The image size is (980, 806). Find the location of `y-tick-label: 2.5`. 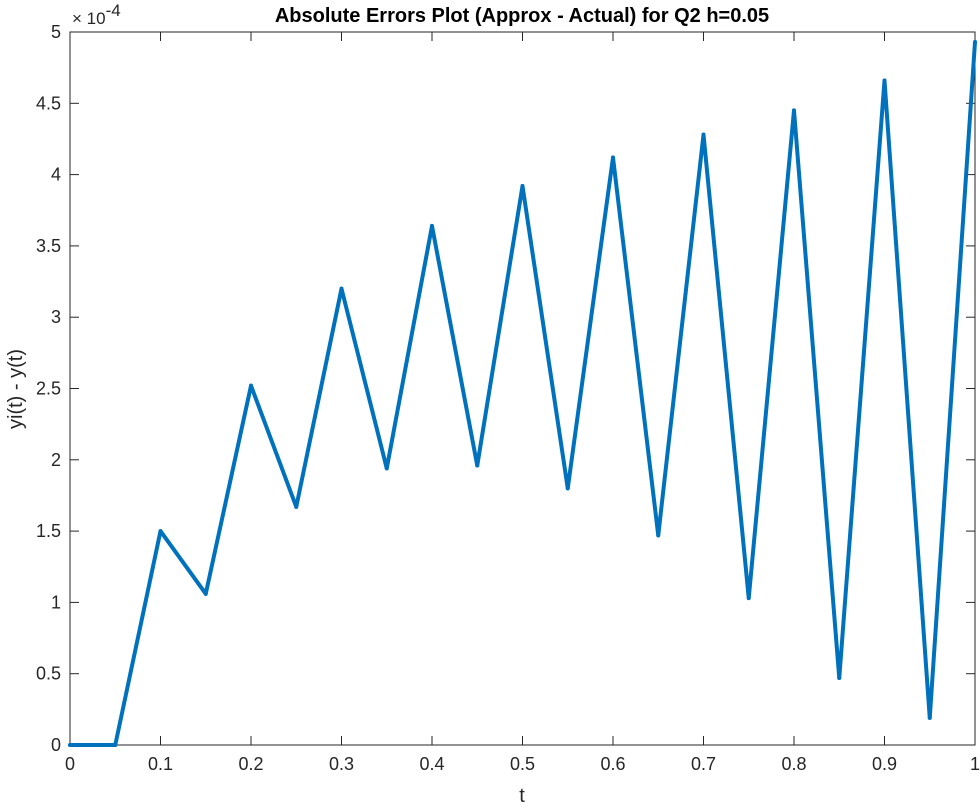

y-tick-label: 2.5 is located at coordinates (48, 389).